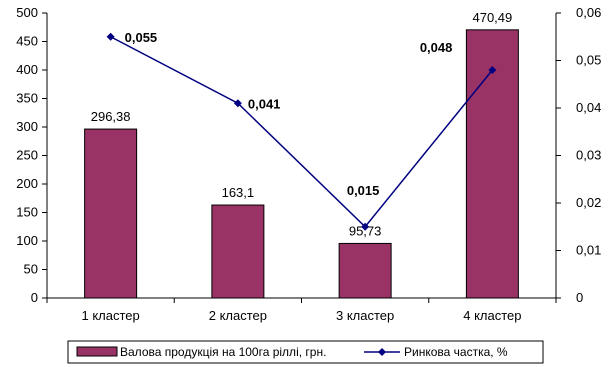 Image resolution: width=609 pixels, height=367 pixels. I want to click on left-tick-label: 50, so click(31, 269).